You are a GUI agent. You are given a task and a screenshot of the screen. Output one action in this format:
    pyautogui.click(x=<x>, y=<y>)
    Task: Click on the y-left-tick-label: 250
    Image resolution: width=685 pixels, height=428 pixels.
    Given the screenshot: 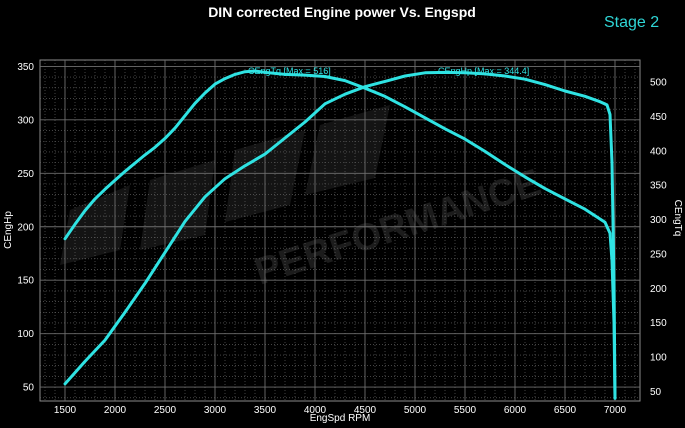 What is the action you would take?
    pyautogui.click(x=25, y=174)
    